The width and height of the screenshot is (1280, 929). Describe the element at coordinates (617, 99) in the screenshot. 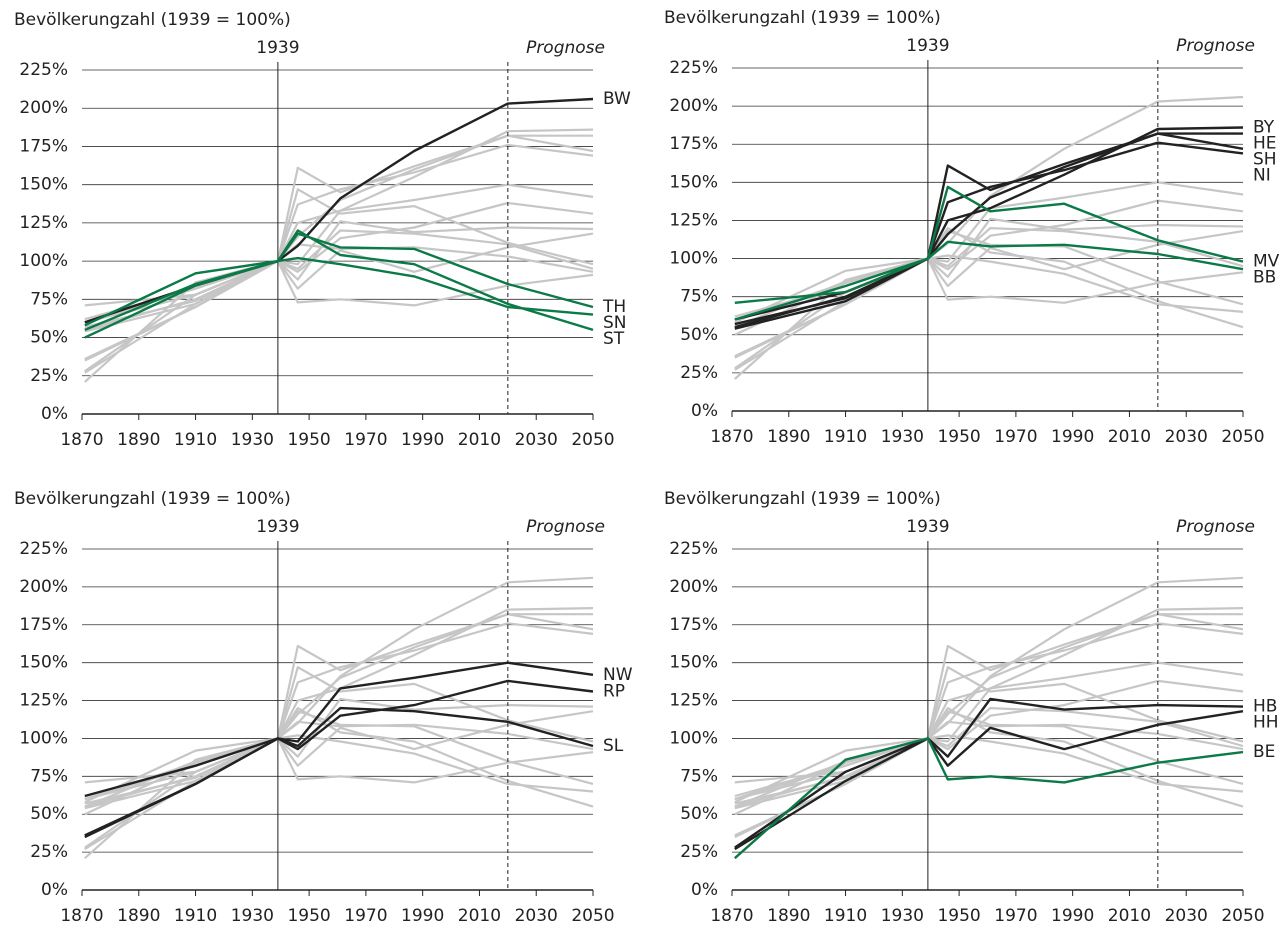

I see `series-label: BW` at that location.